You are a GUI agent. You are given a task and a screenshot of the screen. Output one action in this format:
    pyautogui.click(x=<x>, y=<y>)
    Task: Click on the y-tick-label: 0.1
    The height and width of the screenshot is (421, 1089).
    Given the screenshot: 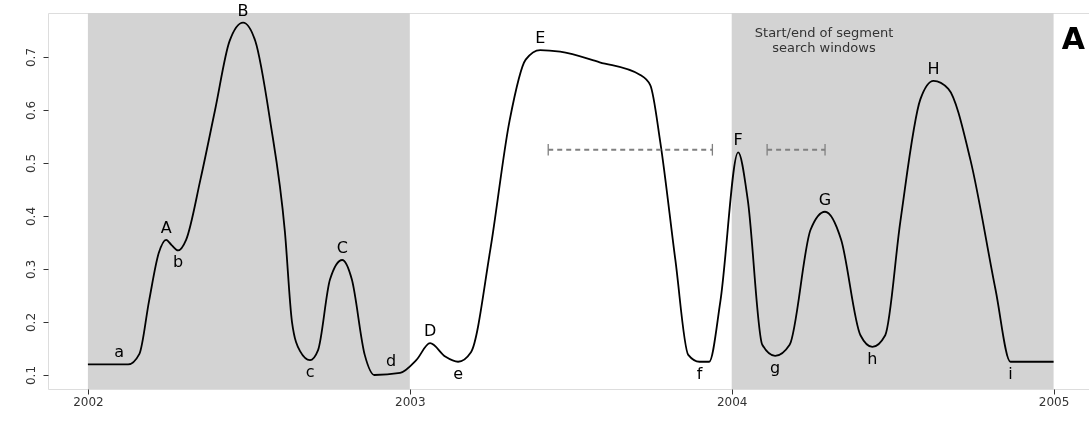 What is the action you would take?
    pyautogui.click(x=30, y=375)
    